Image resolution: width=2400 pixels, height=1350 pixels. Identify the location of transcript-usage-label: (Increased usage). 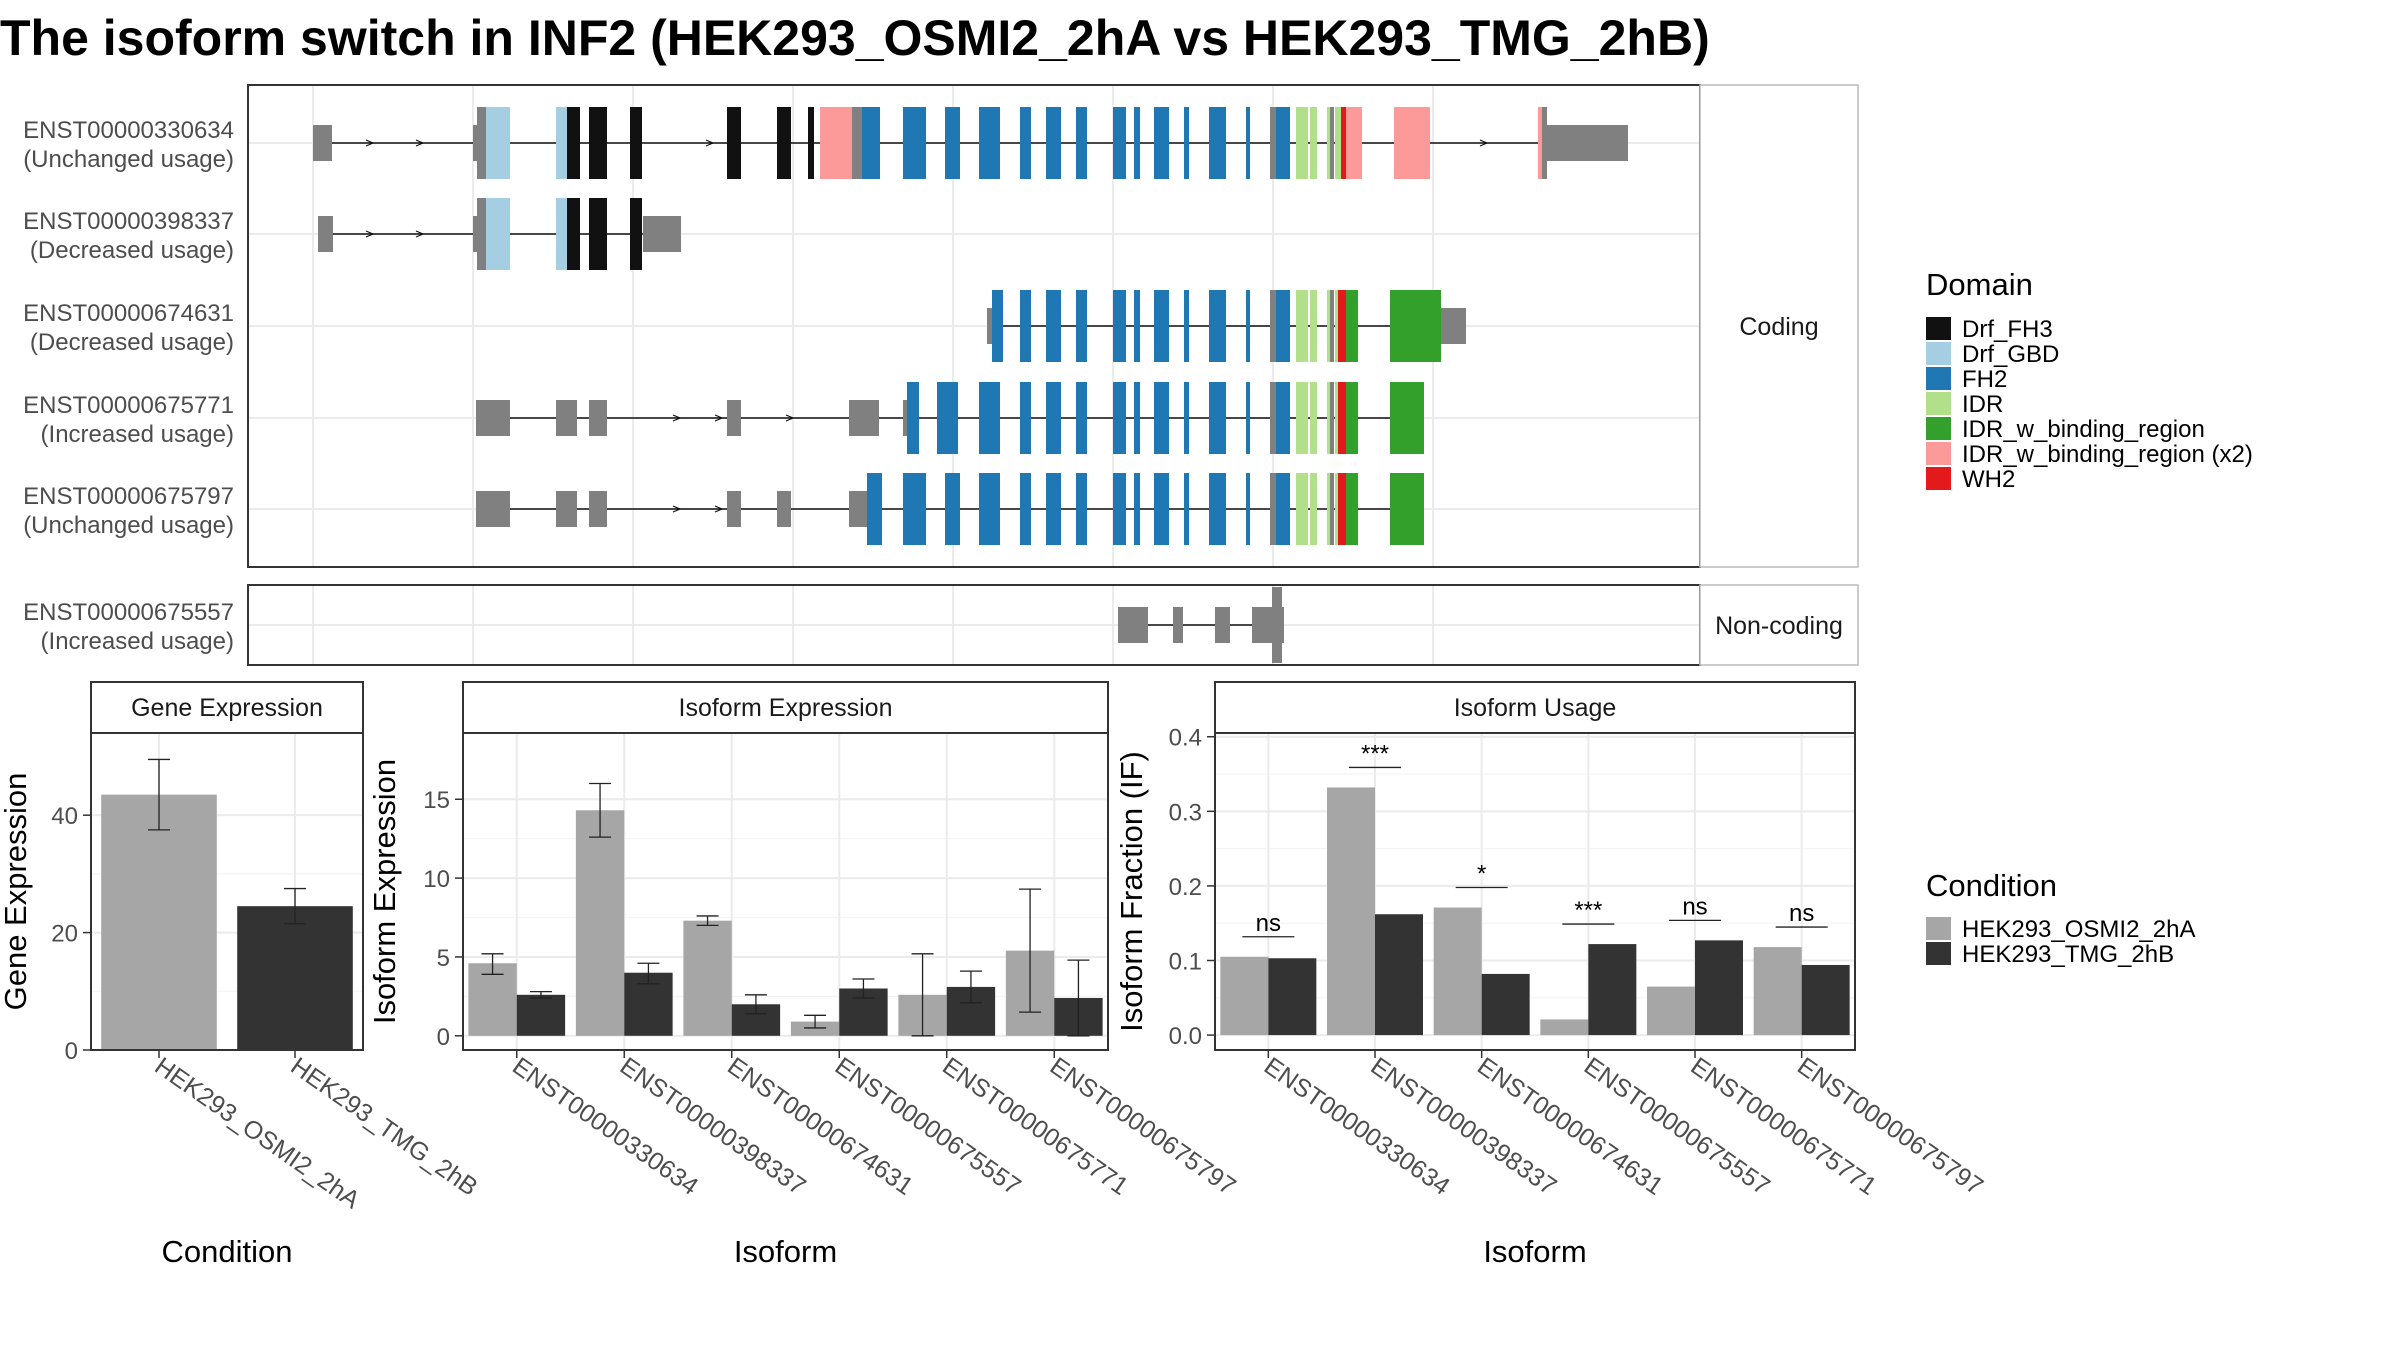
(137, 434).